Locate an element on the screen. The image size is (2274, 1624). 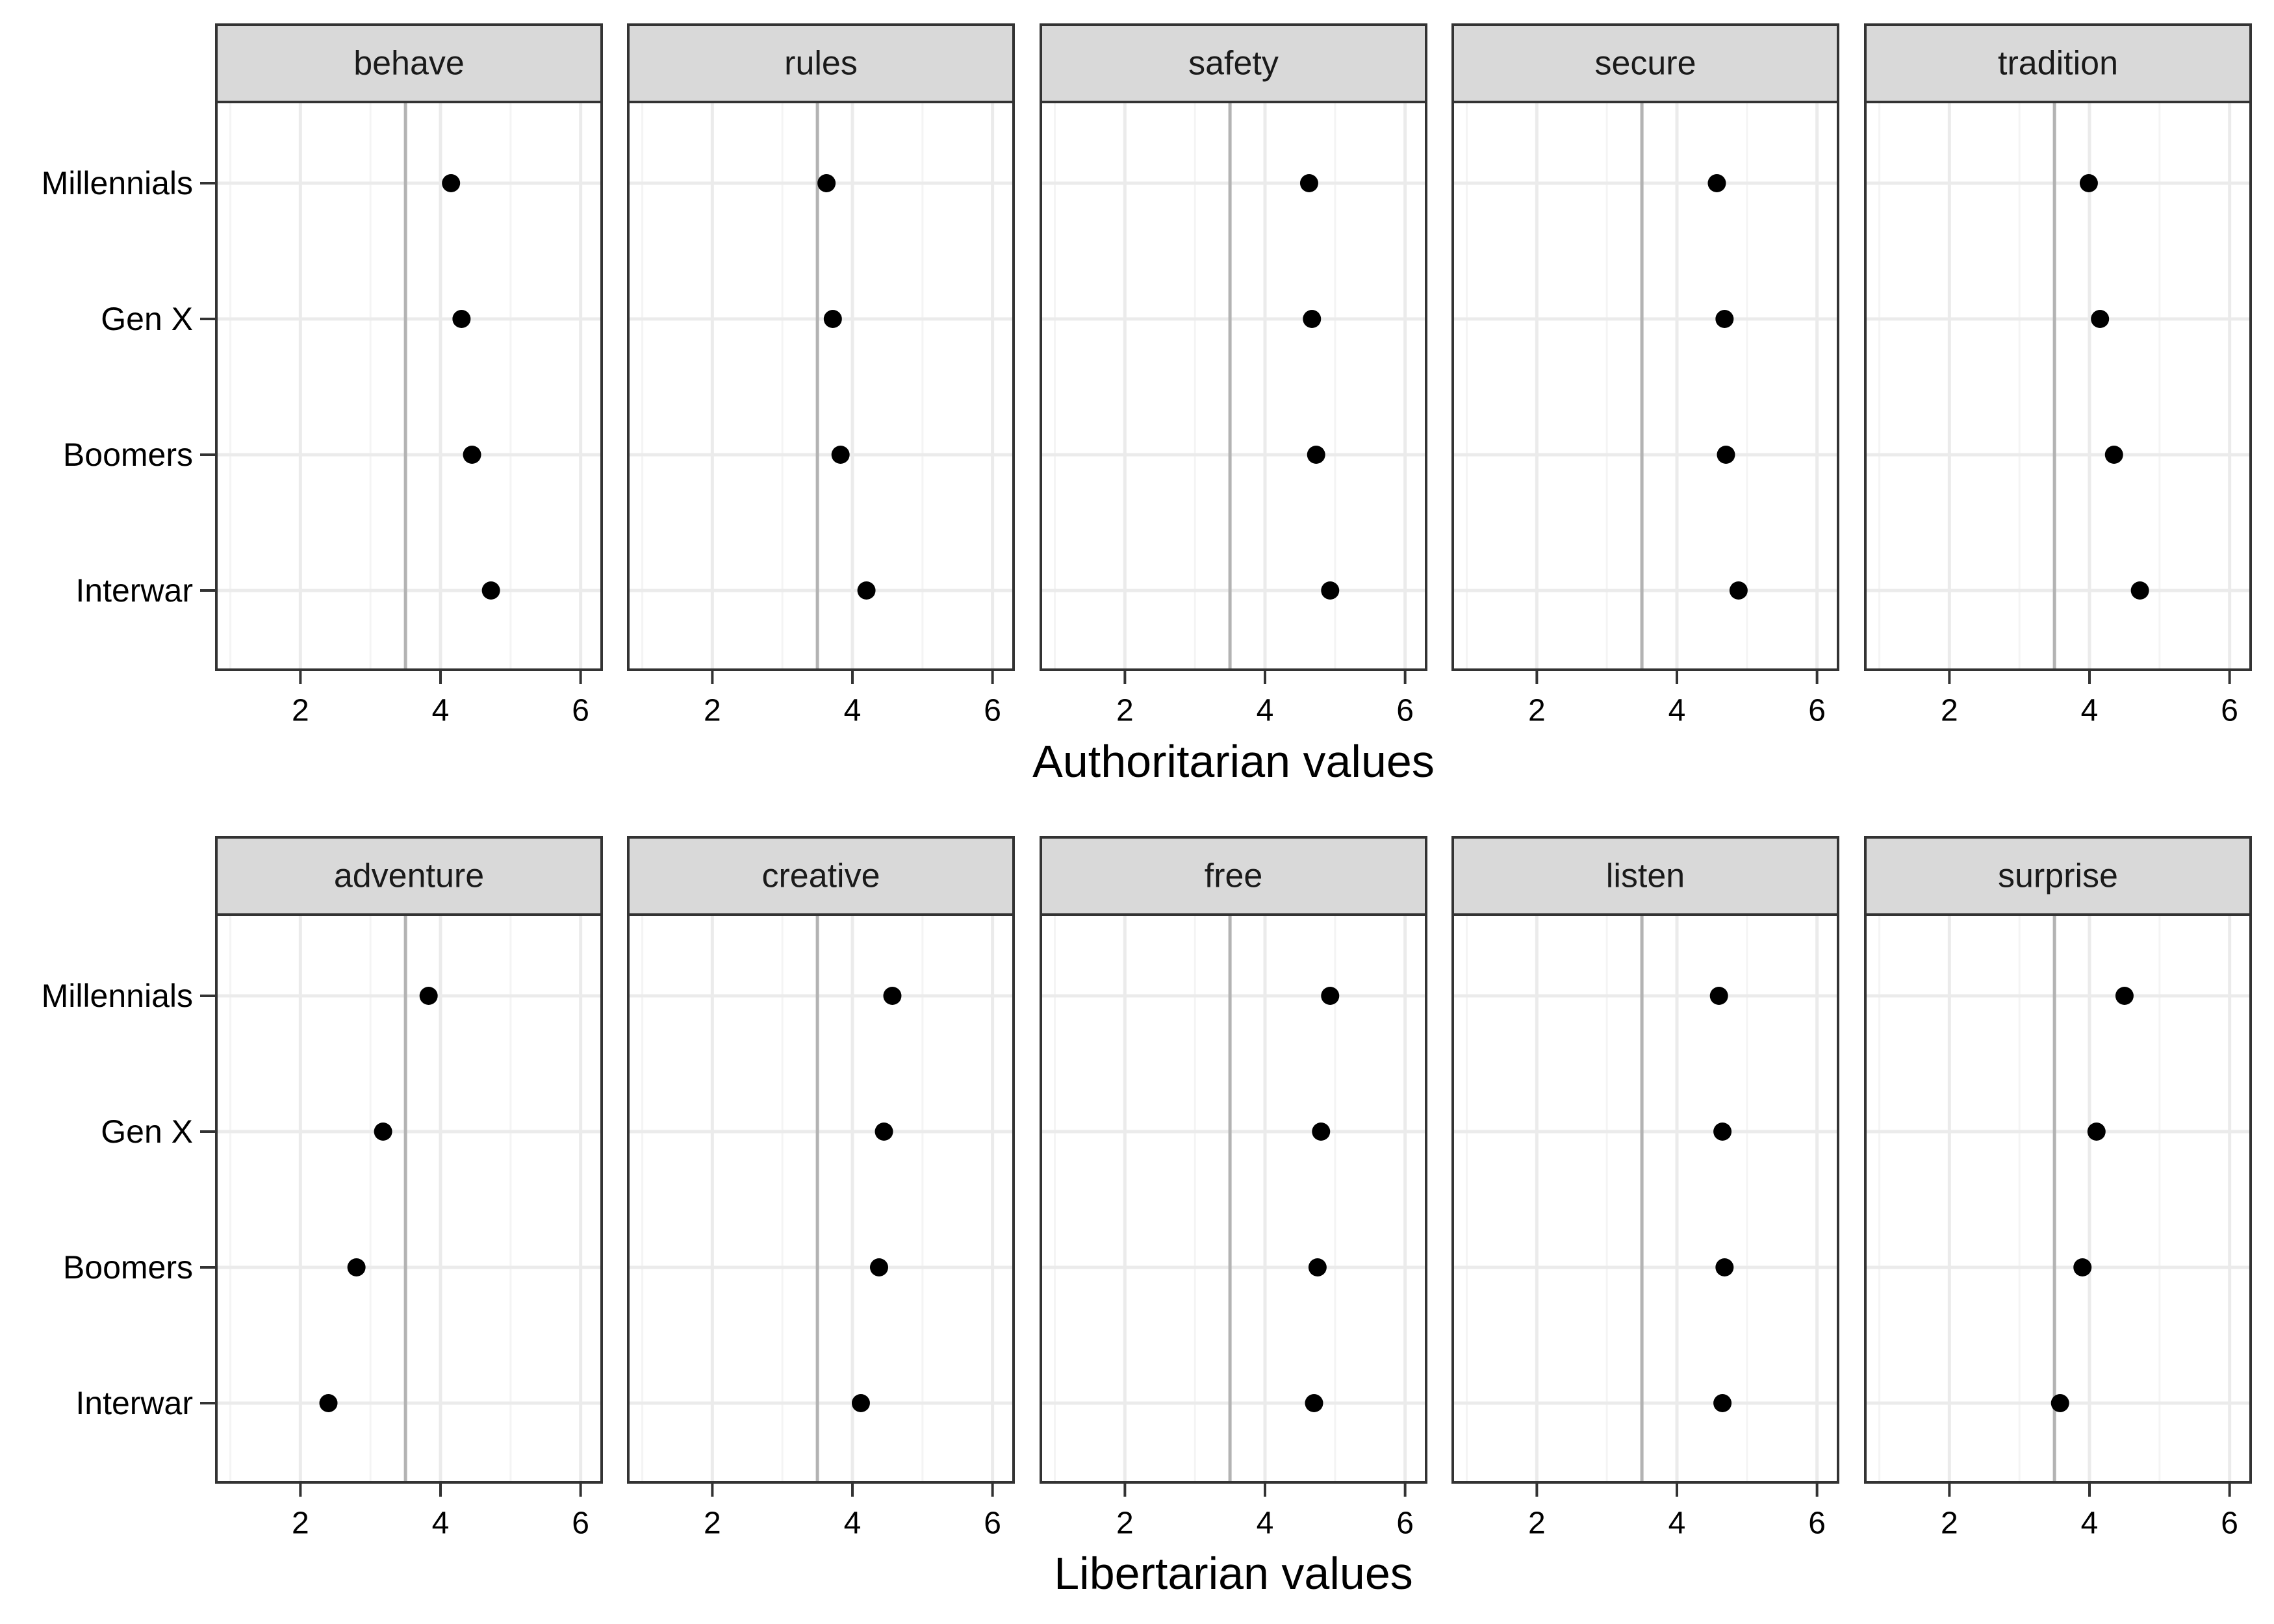
facet-panel-tradition: tradition 2 4 6 is located at coordinates (2058, 375).